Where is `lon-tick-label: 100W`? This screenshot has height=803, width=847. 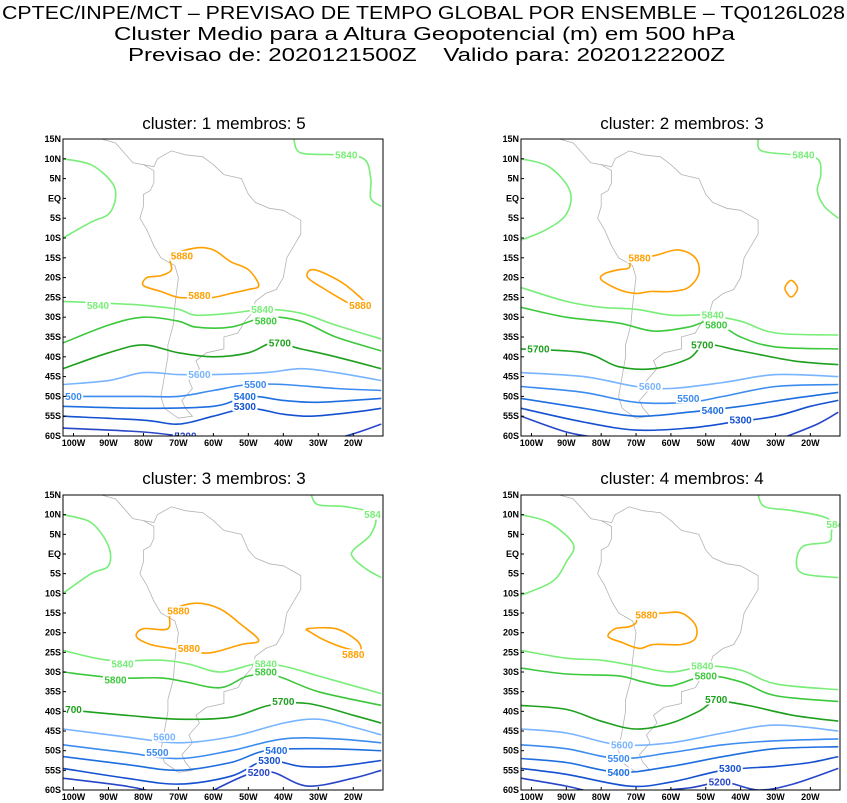 lon-tick-label: 100W is located at coordinates (532, 443).